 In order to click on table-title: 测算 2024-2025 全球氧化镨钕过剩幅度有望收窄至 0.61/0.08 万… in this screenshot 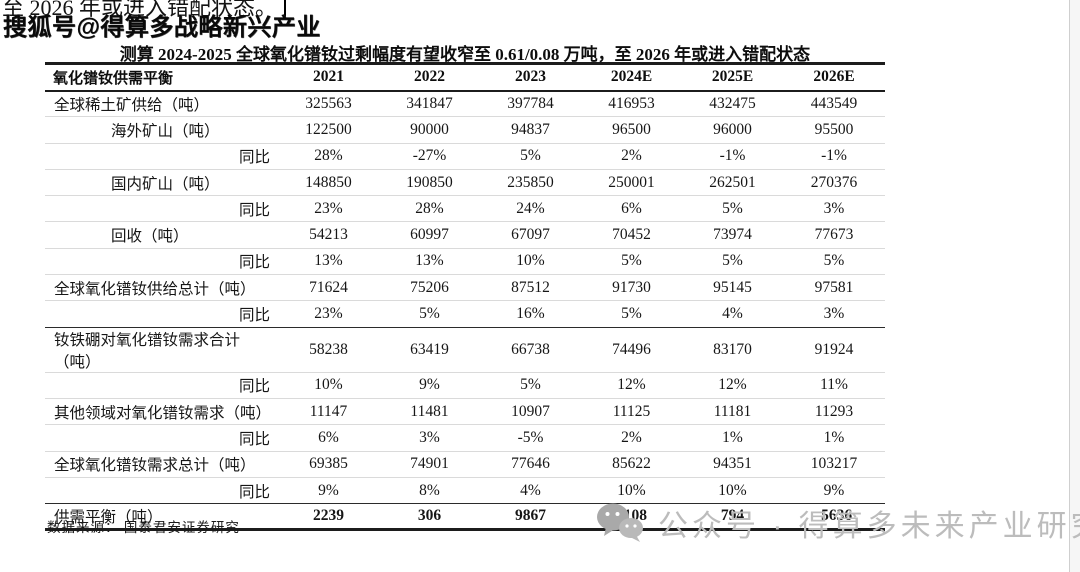, I will do `click(465, 54)`.